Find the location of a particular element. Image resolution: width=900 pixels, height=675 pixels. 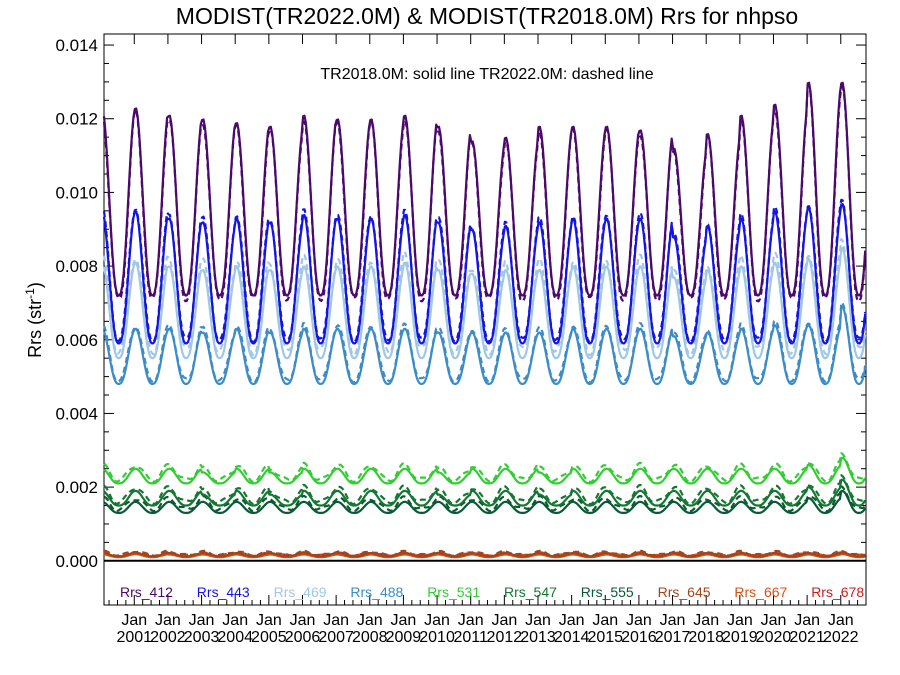

x-tick-year: 2011 is located at coordinates (470, 637).